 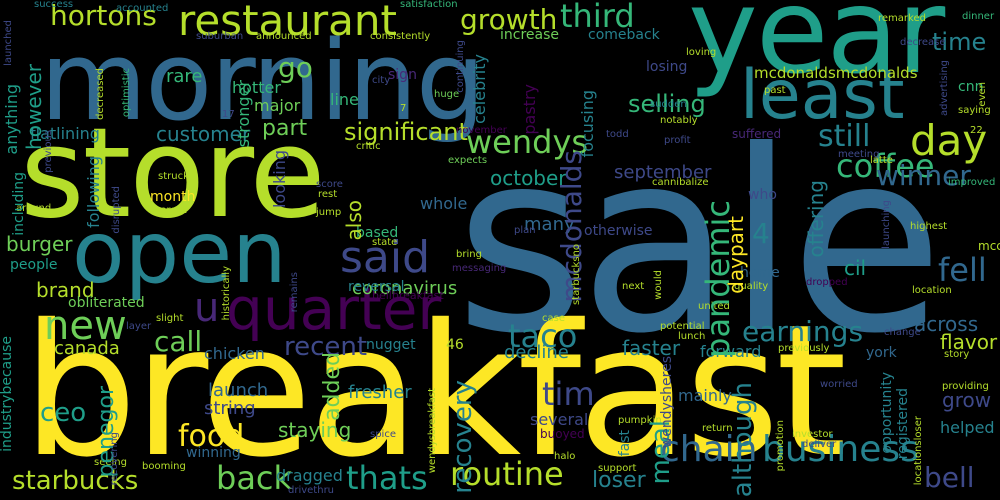 What do you see at coordinates (75, 481) in the screenshot?
I see `word-starbucks: starbucks` at bounding box center [75, 481].